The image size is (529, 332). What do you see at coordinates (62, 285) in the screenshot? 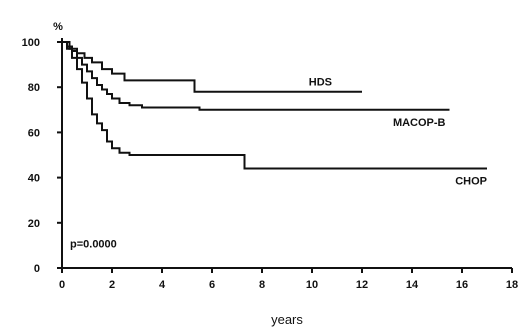
I see `x-tick-label: 0` at bounding box center [62, 285].